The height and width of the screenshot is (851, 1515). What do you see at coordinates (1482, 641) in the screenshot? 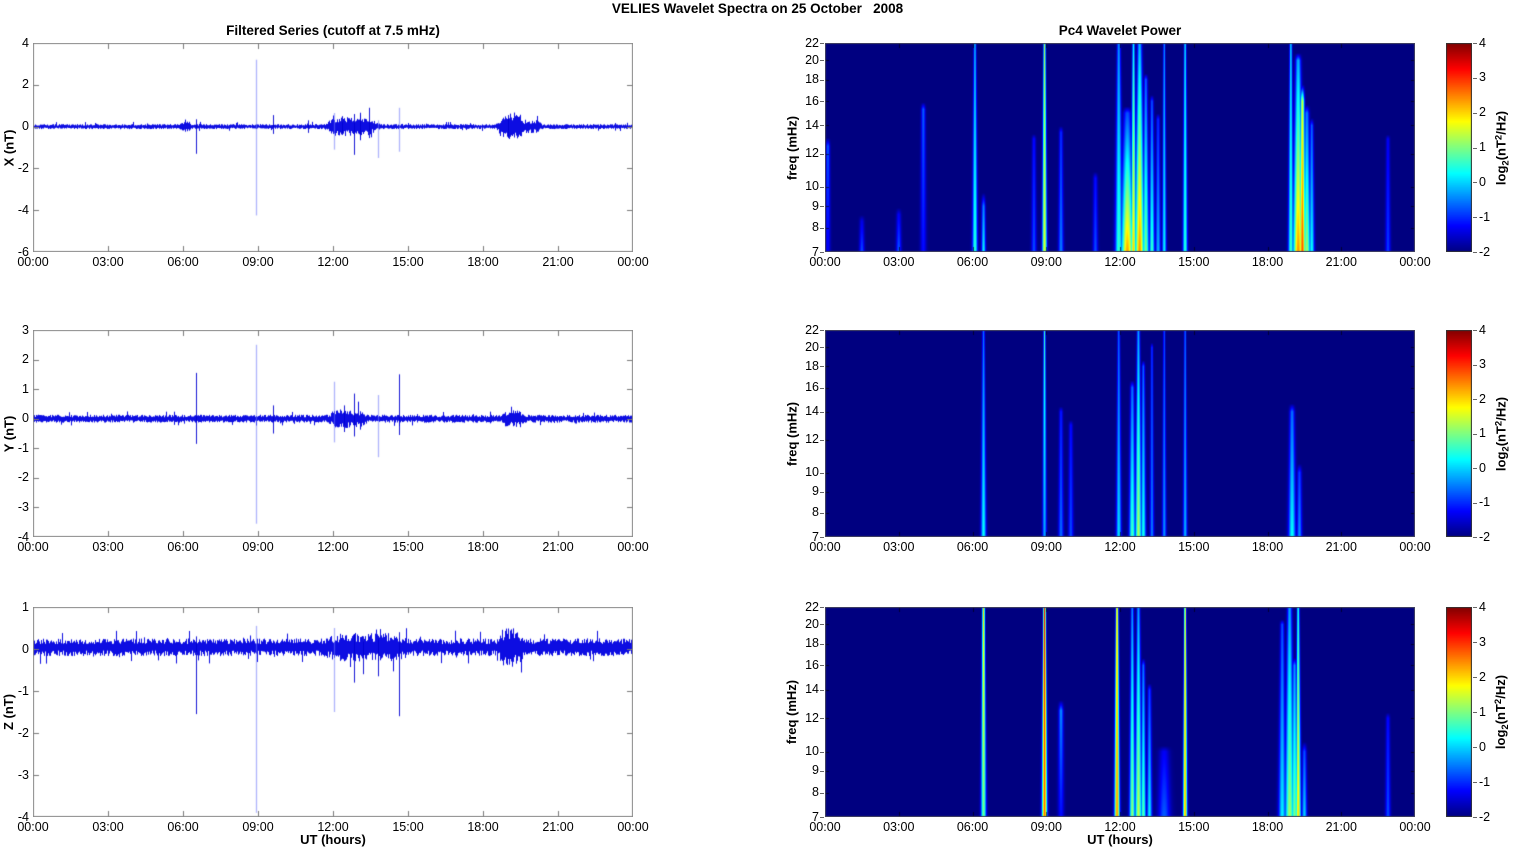
I see `colorbar-tick-label: 3` at bounding box center [1482, 641].